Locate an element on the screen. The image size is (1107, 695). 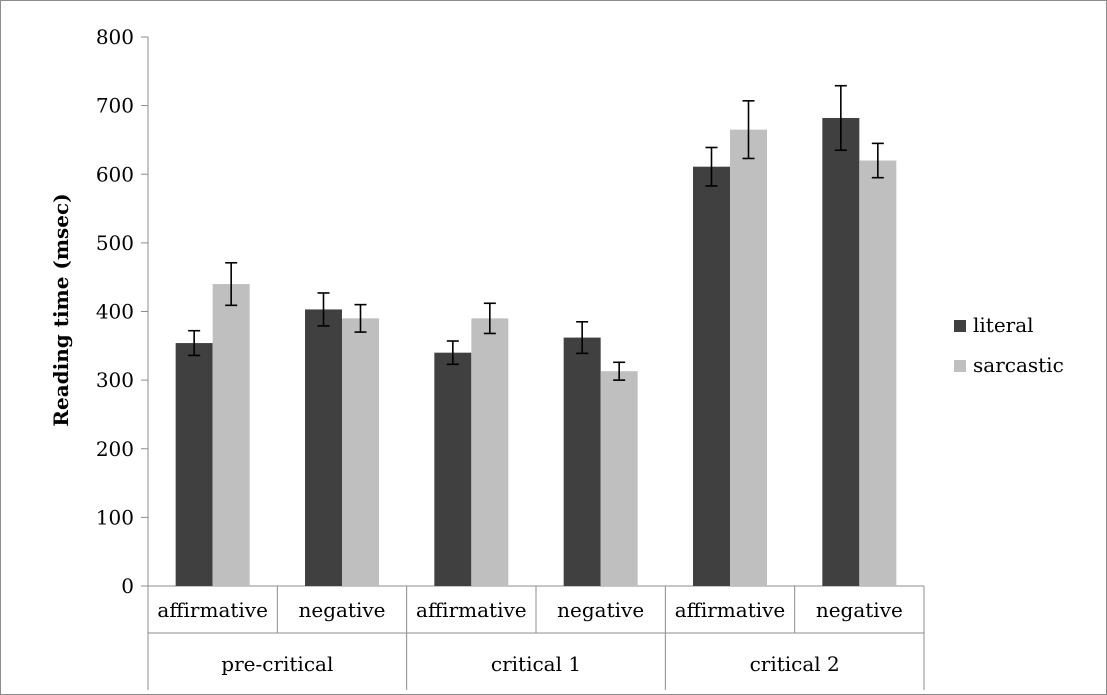
group-label: critical 2 is located at coordinates (795, 664).